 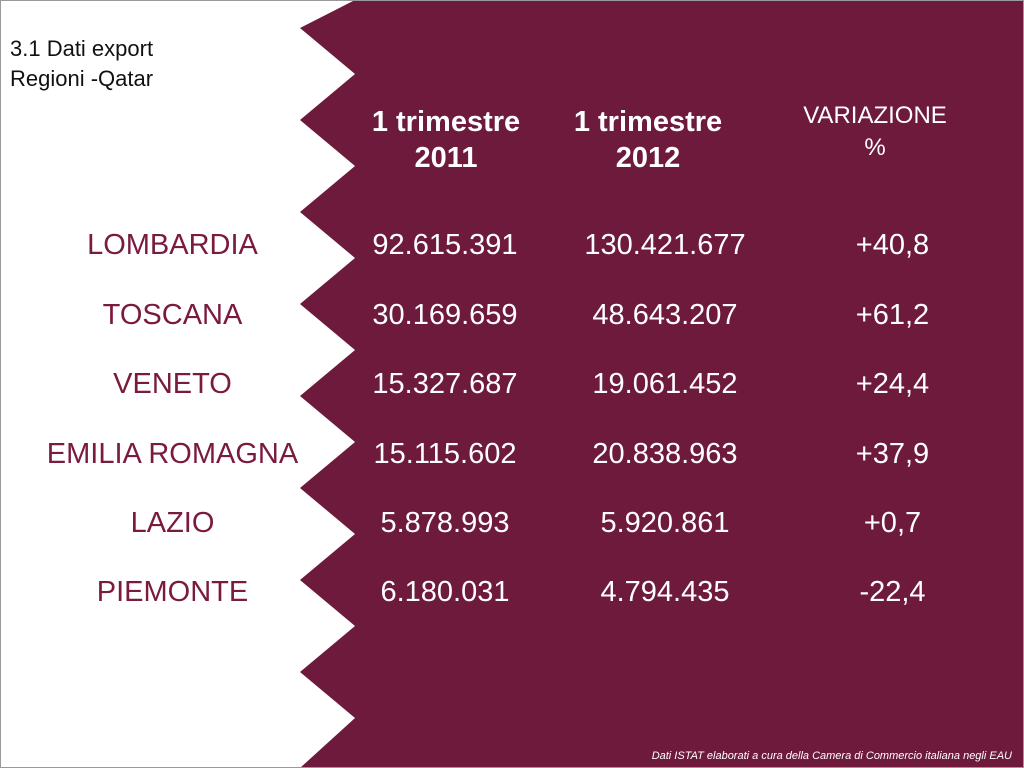 What do you see at coordinates (445, 454) in the screenshot?
I see `value-2011: 15.115.602` at bounding box center [445, 454].